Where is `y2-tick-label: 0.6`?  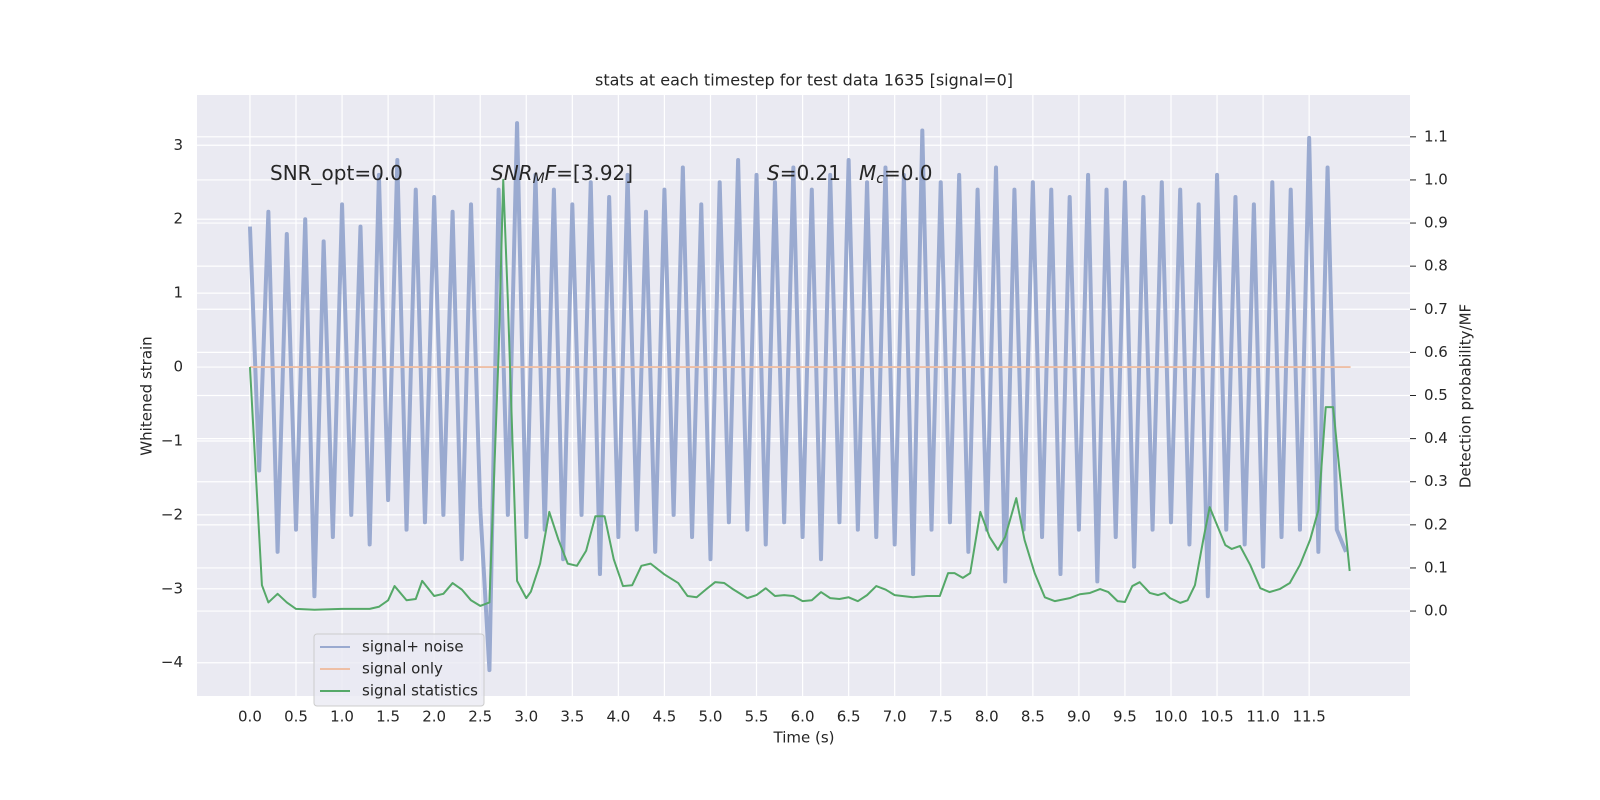
y2-tick-label: 0.6 is located at coordinates (1436, 352).